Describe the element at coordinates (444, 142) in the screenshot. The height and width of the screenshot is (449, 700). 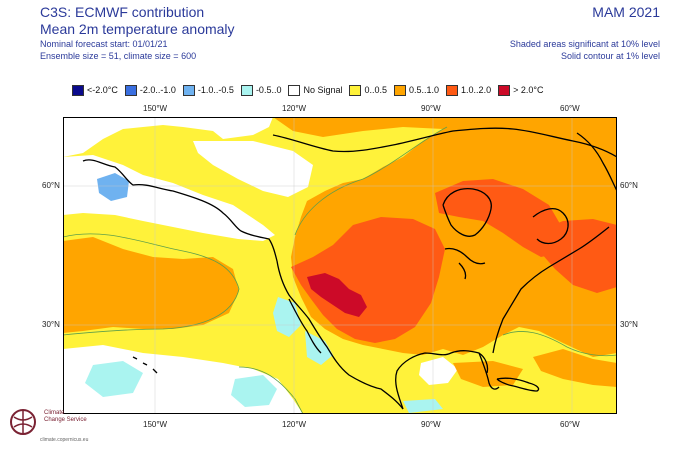
I see `coast-arctic` at that location.